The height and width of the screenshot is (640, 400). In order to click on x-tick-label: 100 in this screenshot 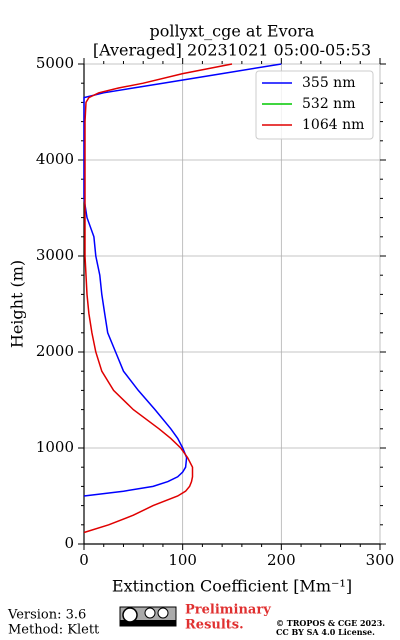, I will do `click(182, 560)`.